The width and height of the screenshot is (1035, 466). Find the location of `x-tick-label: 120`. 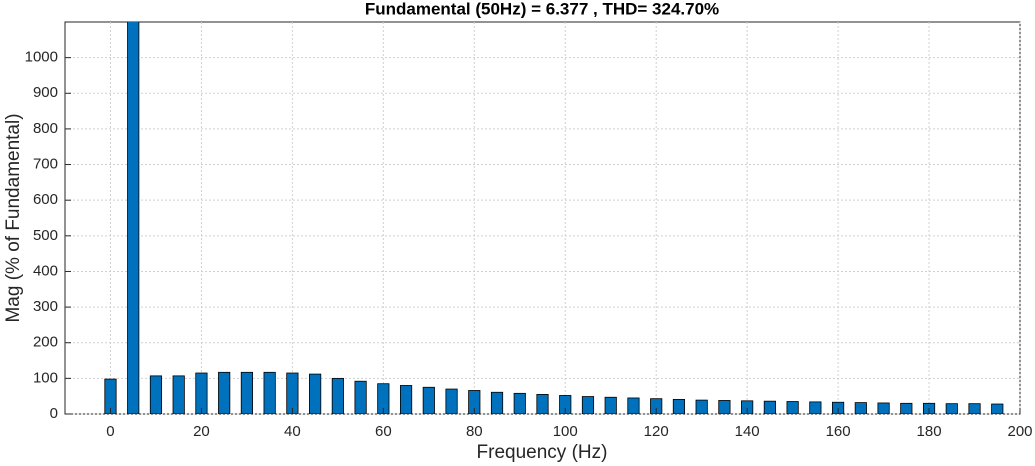

x-tick-label: 120 is located at coordinates (656, 431).